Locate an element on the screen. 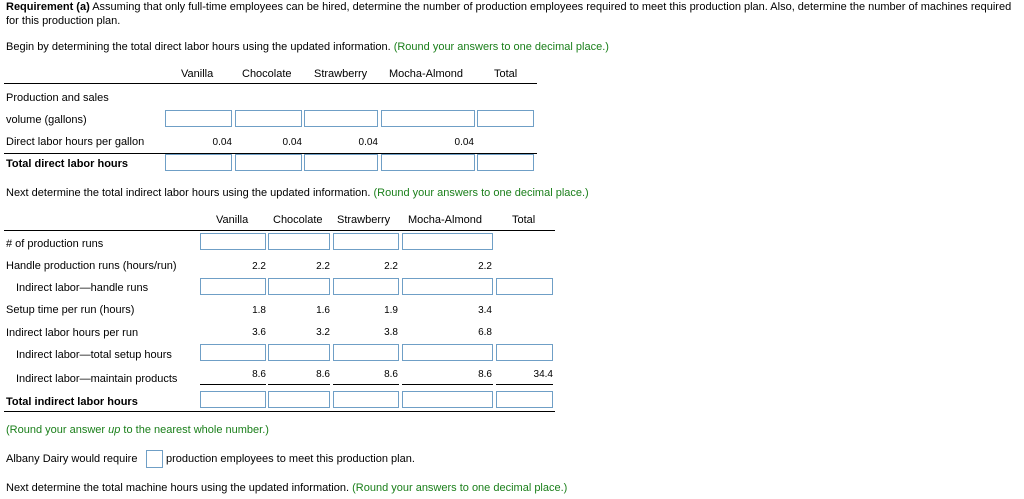  s2-runs-chocolate-input is located at coordinates (299, 241).